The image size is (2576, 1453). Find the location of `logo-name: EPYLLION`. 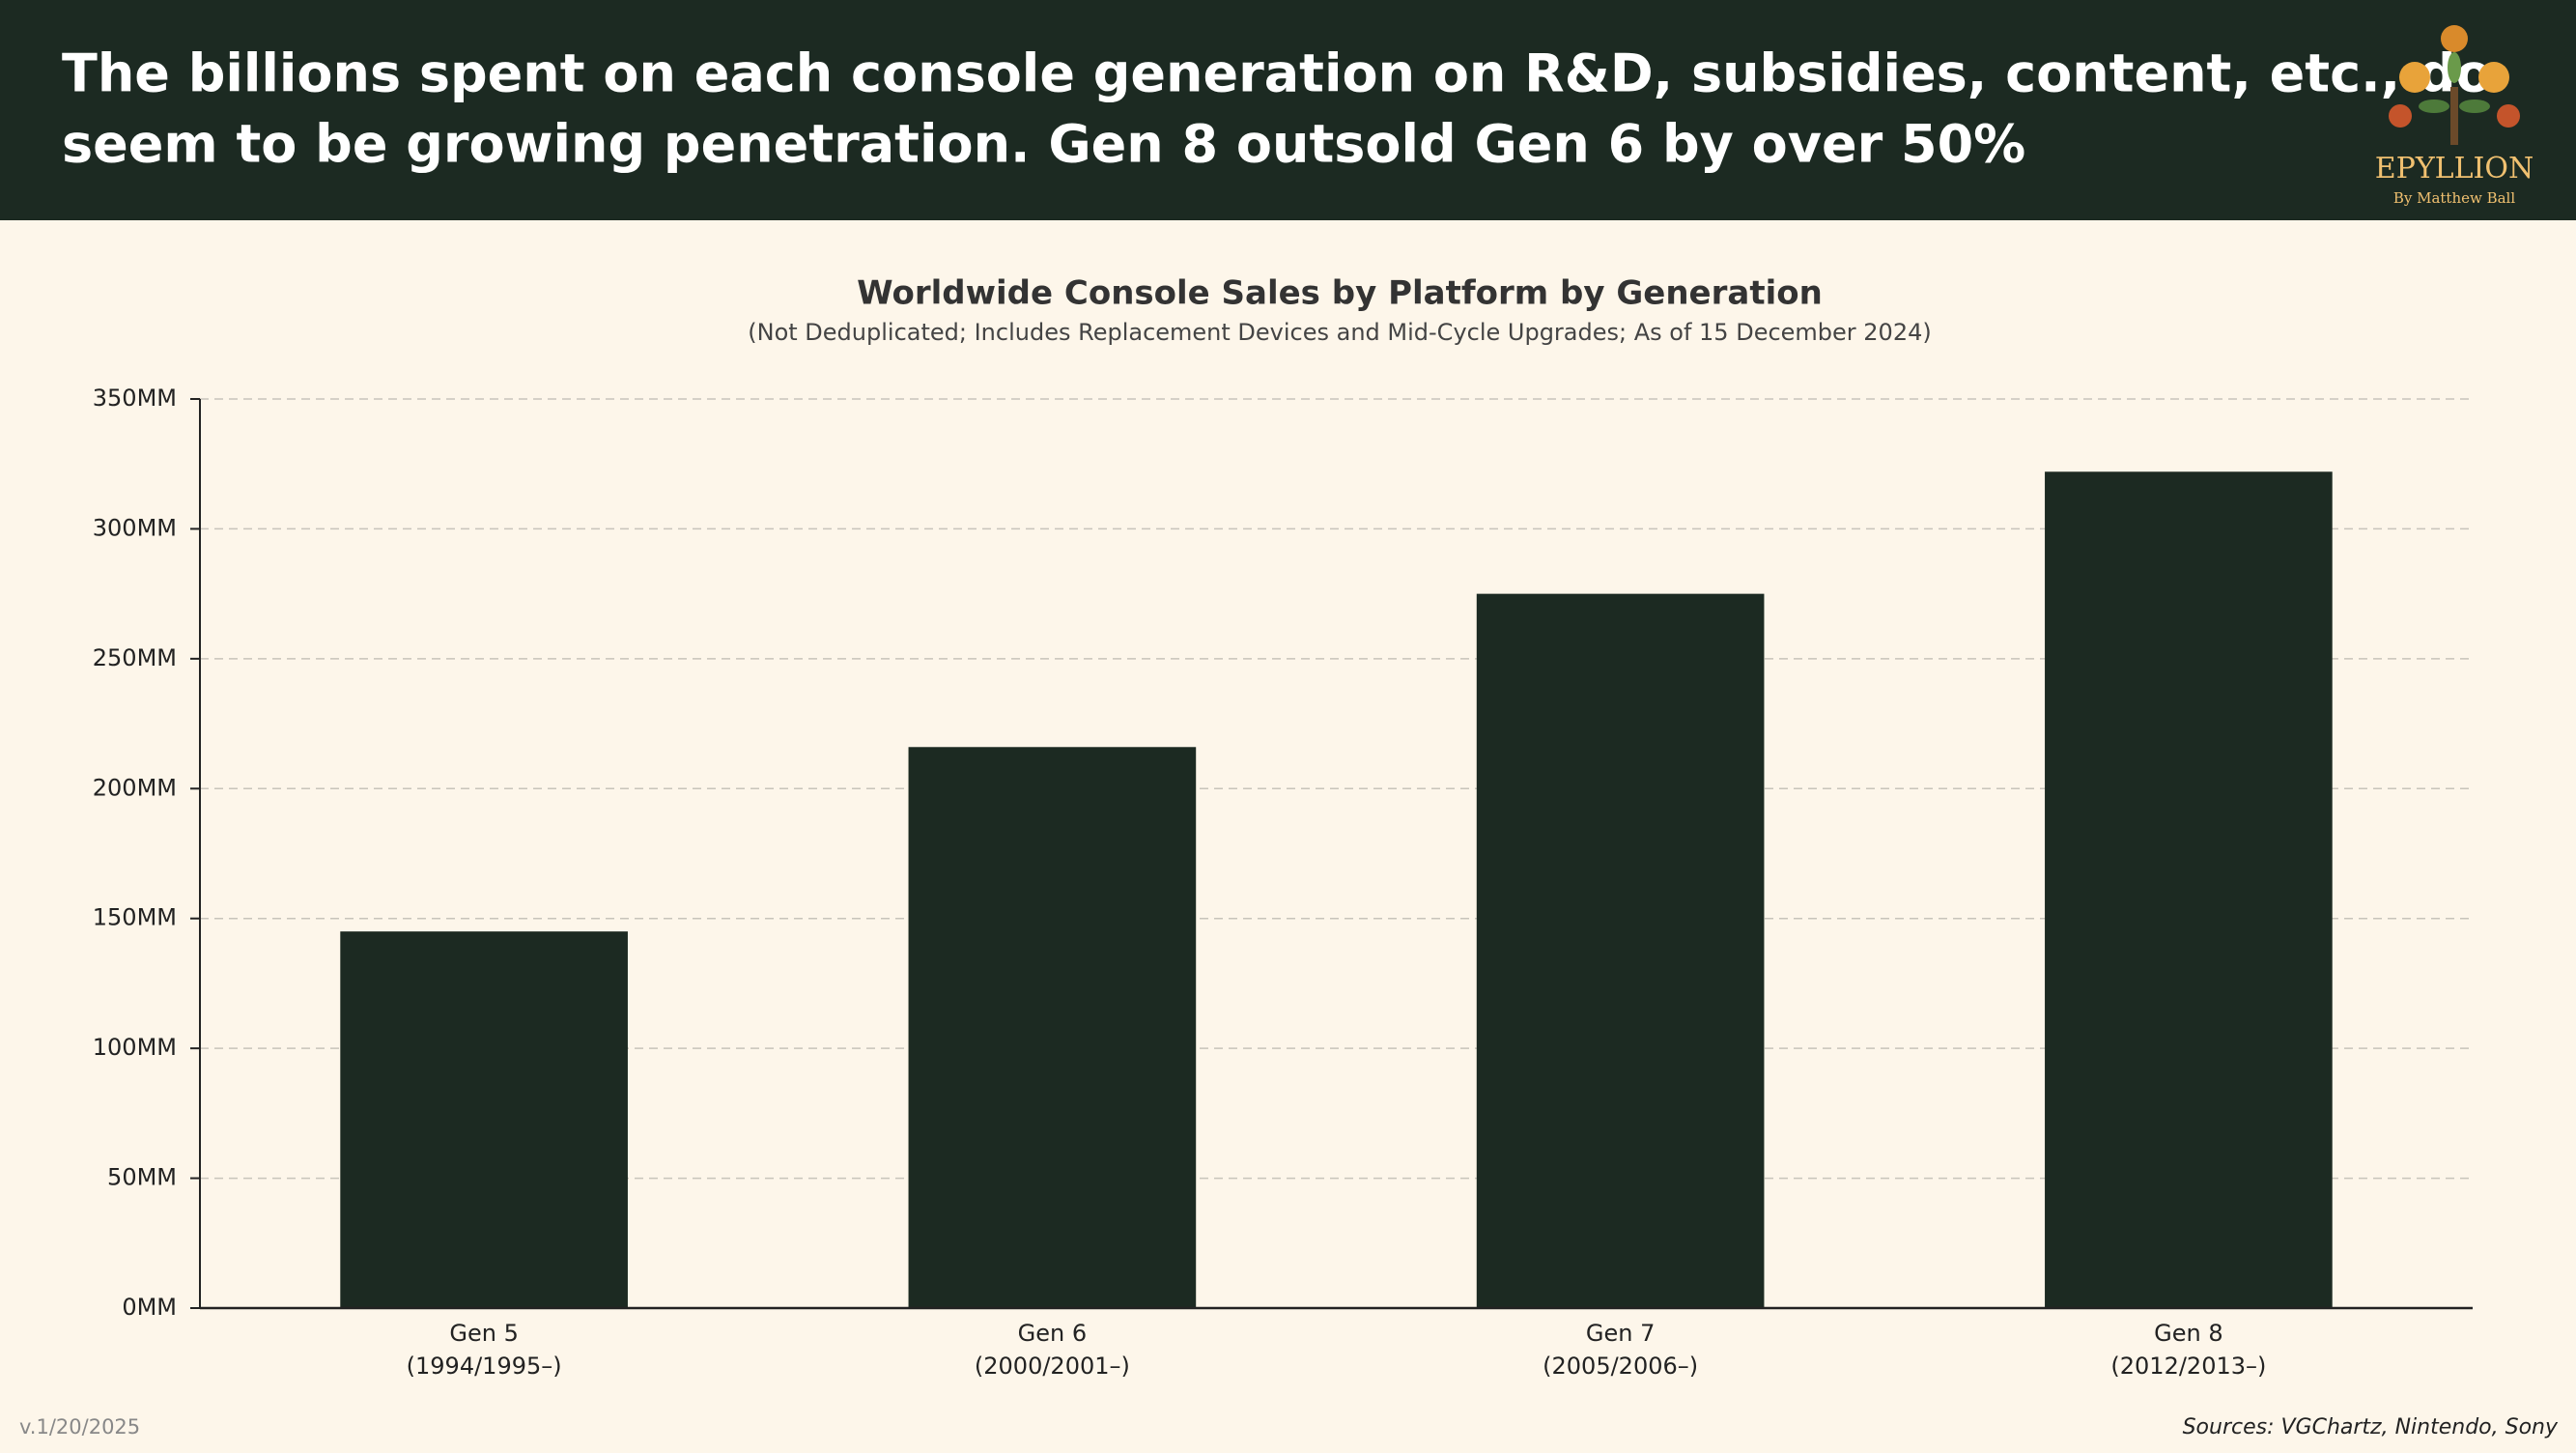

logo-name: EPYLLION is located at coordinates (2454, 169).